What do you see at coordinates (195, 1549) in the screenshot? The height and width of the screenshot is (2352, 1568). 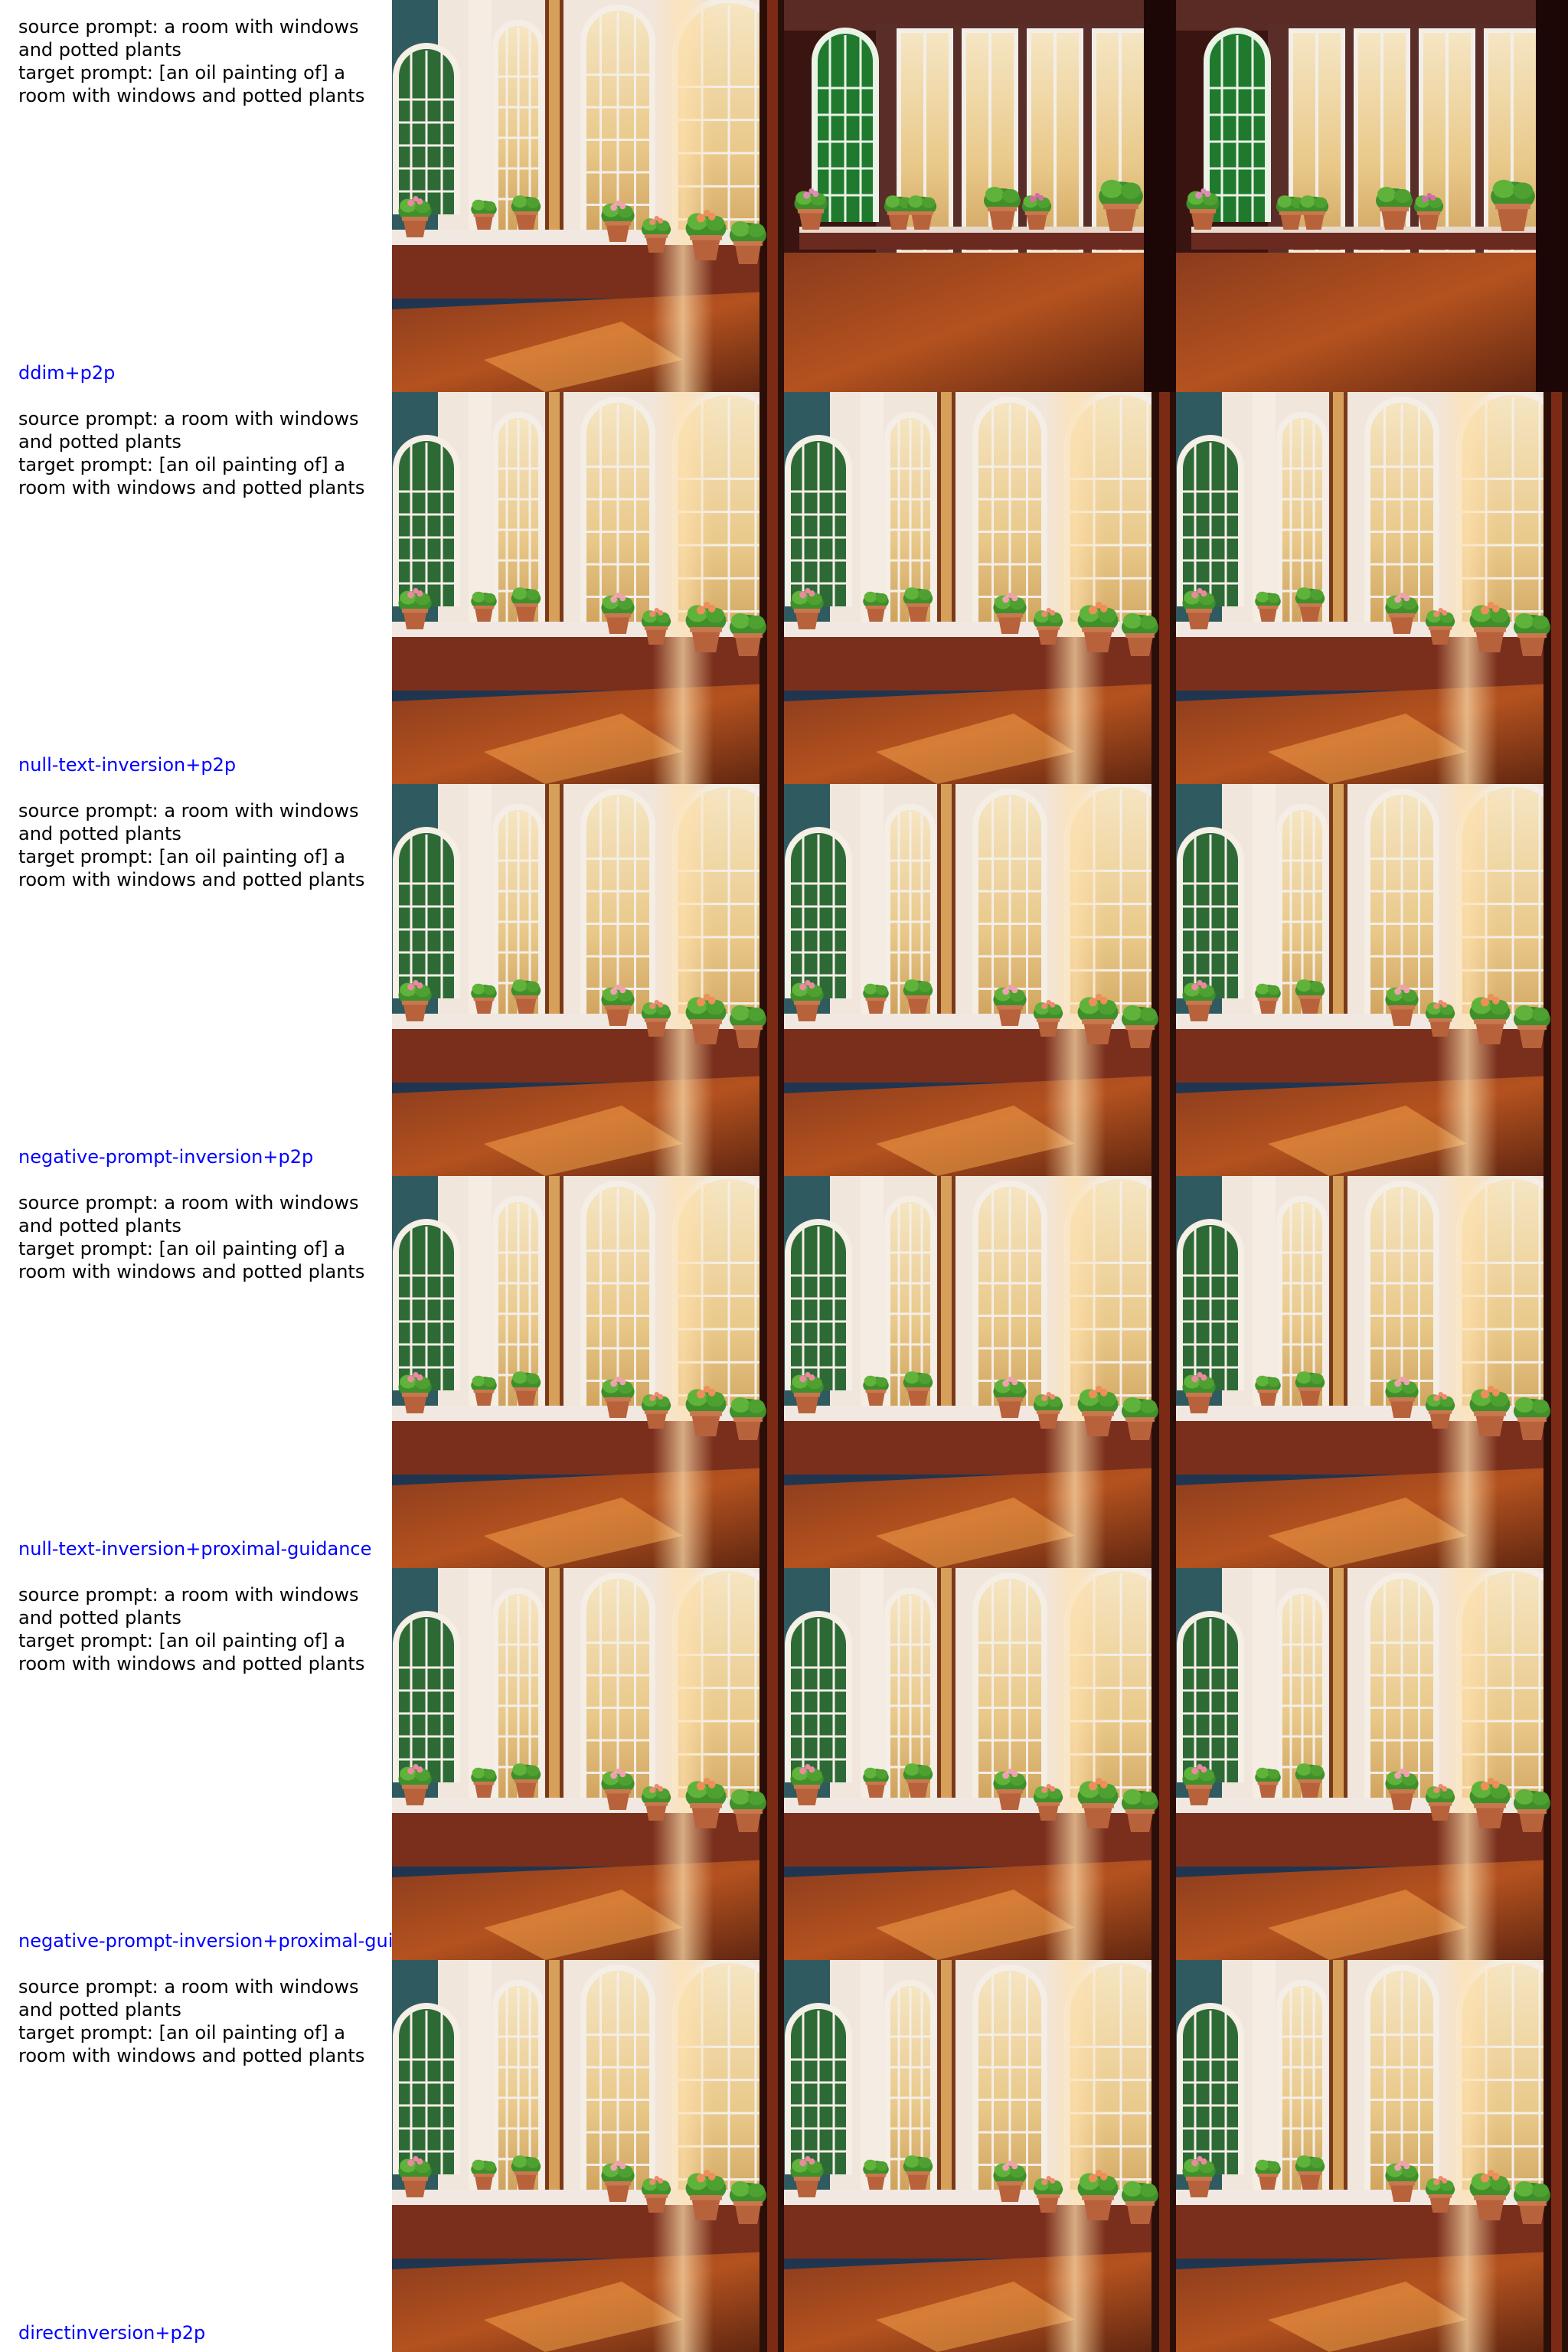 I see `method-label: null-text-inversion+proximal-guidance` at bounding box center [195, 1549].